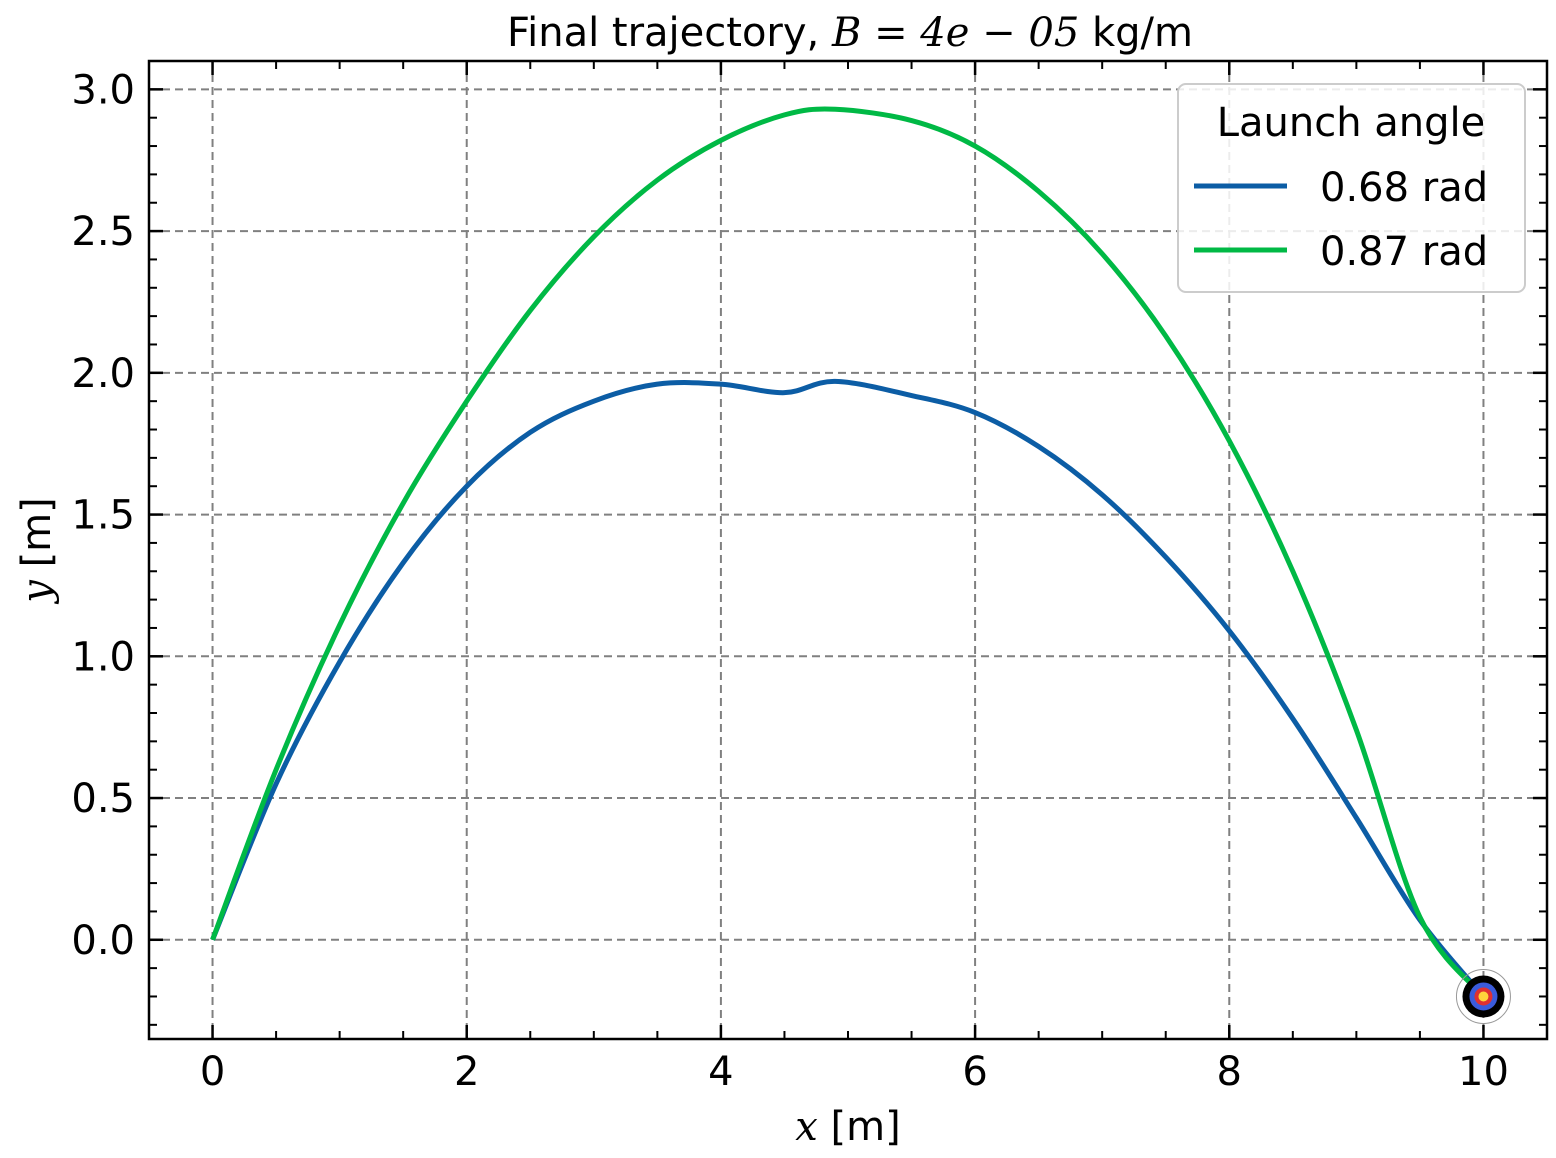 This screenshot has height=1158, width=1556. I want to click on x-tick-label: 10, so click(1483, 1072).